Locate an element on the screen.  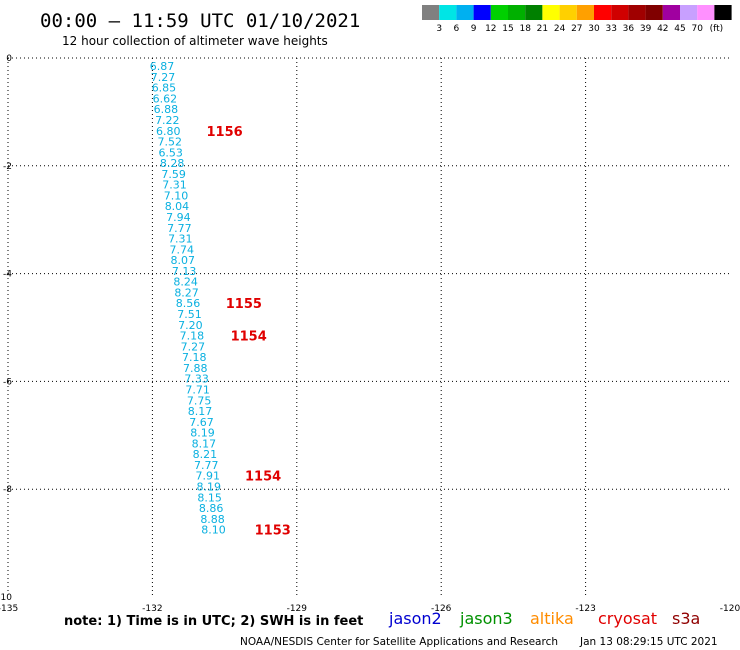
swh-value-label: 7.75 is located at coordinates (199, 400).